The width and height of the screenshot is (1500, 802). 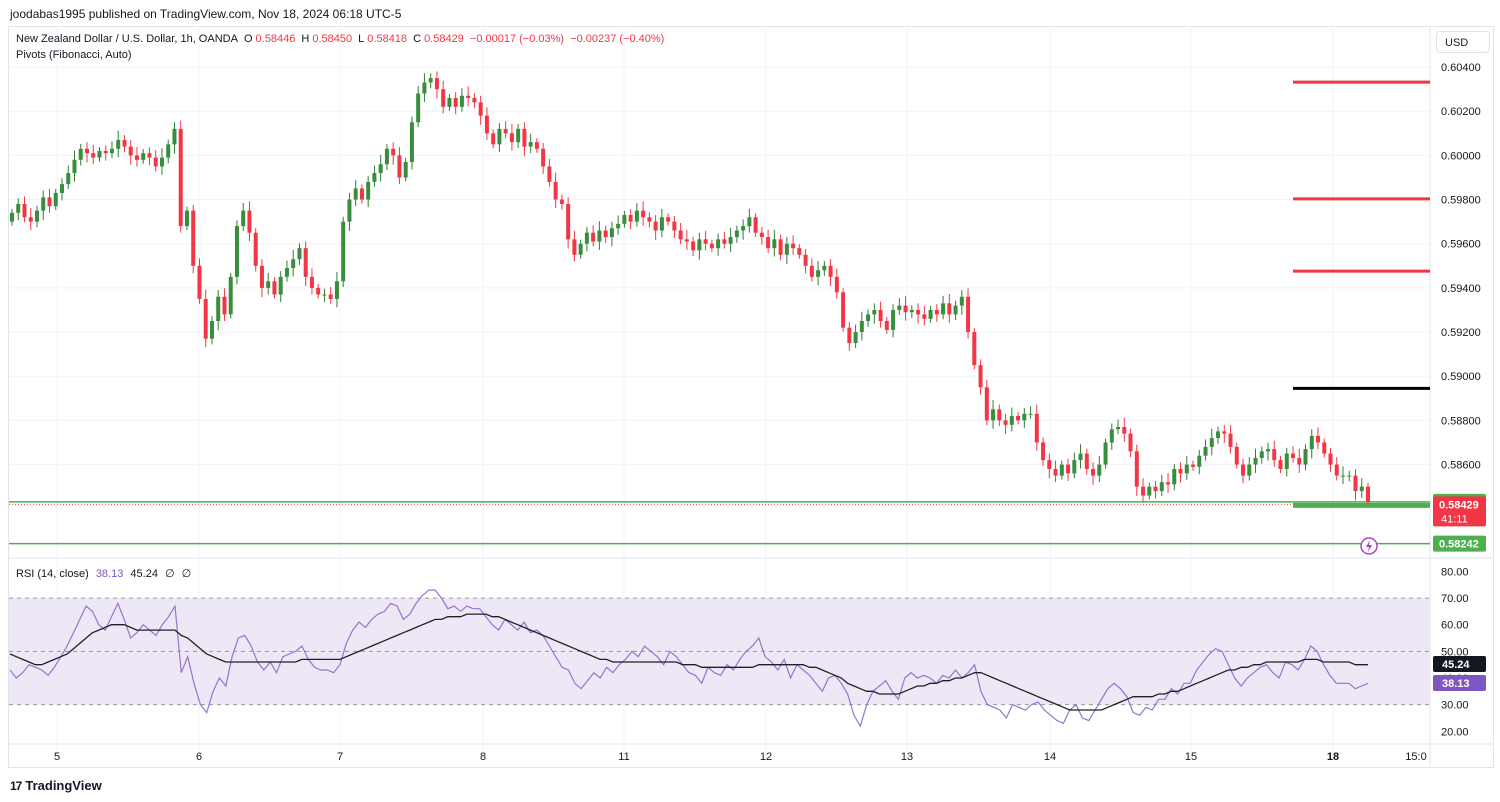 I want to click on rsi-band, so click(x=719, y=651).